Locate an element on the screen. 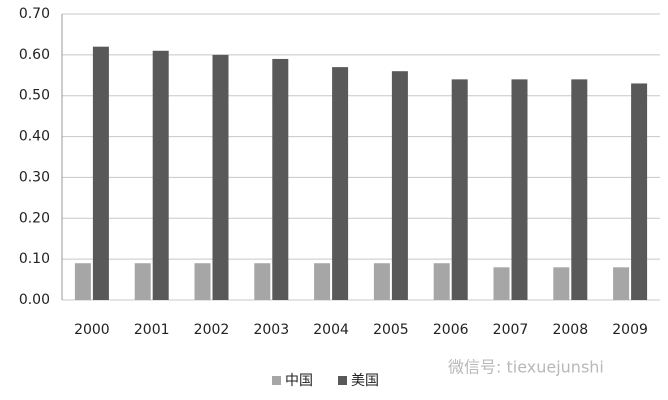  x-tick-label: 2007 is located at coordinates (511, 330).